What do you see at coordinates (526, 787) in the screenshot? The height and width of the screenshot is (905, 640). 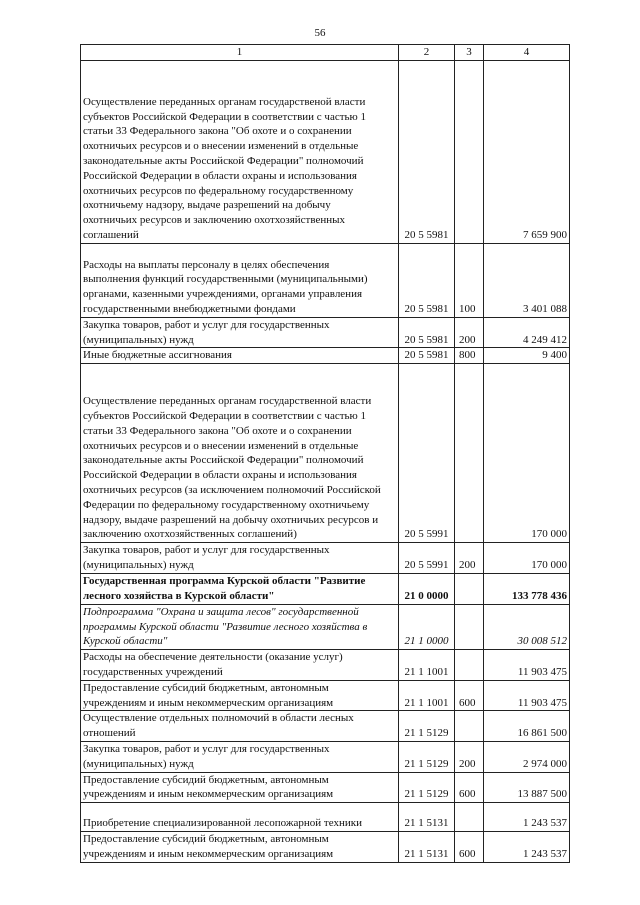 I see `row-amount: 13 887 500` at bounding box center [526, 787].